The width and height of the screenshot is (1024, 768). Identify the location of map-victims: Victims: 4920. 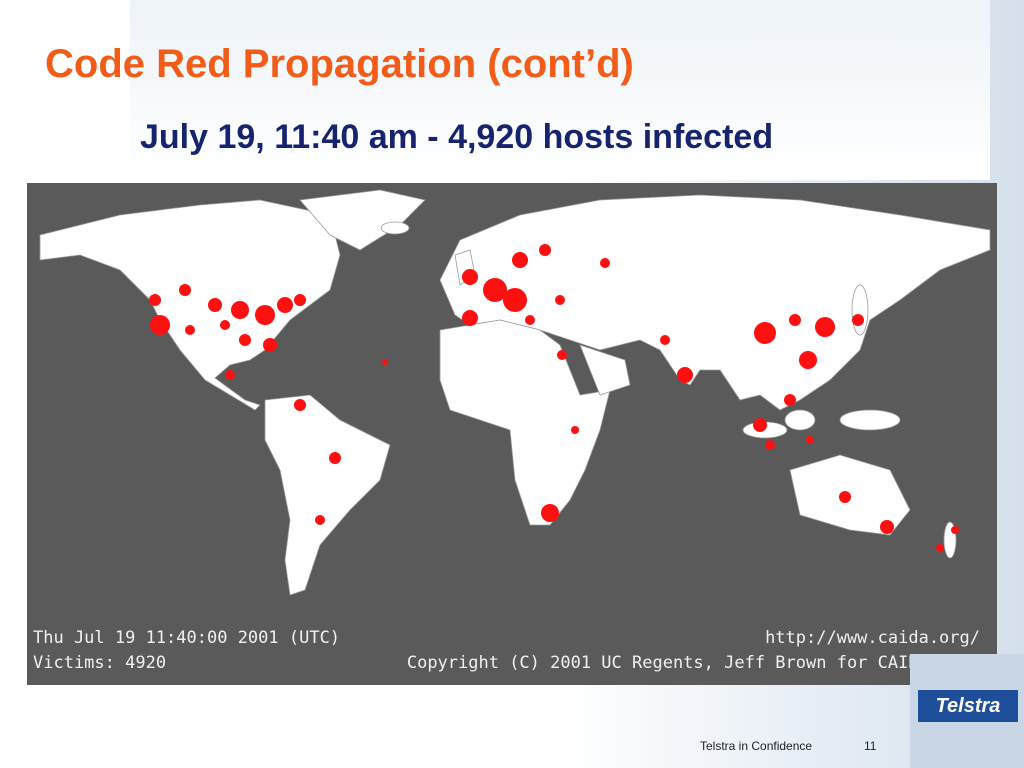
(99, 663).